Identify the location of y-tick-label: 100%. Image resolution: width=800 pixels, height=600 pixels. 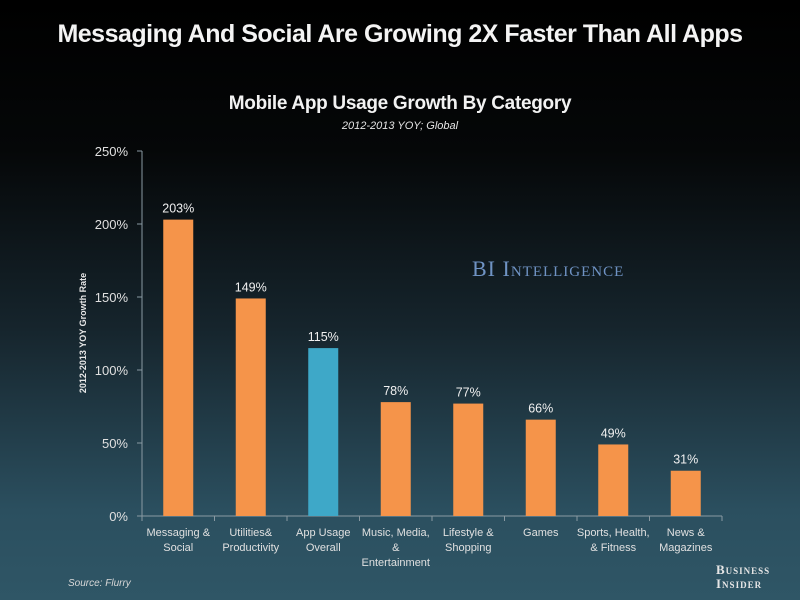
(112, 370).